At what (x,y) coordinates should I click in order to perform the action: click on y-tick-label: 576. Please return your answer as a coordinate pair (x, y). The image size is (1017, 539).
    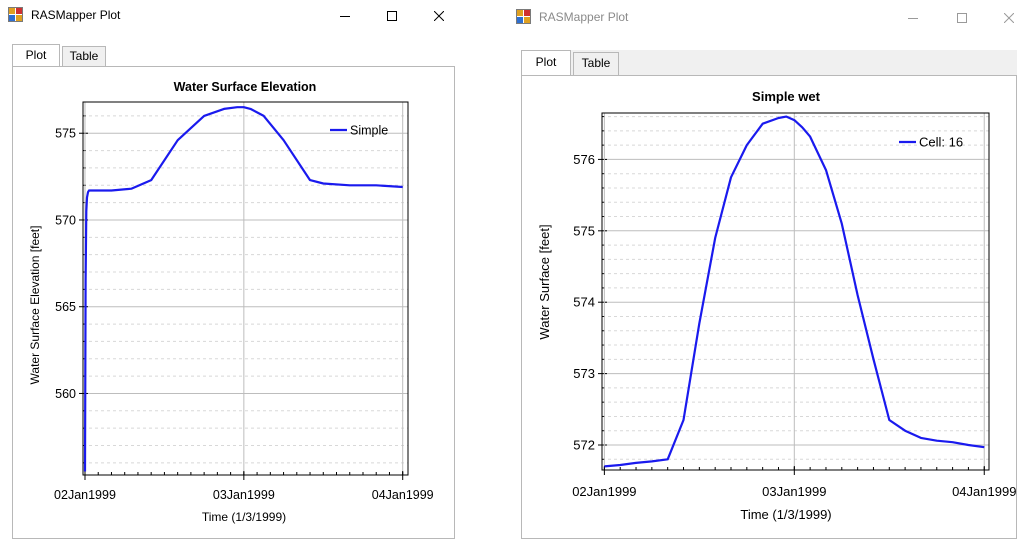
    Looking at the image, I should click on (584, 159).